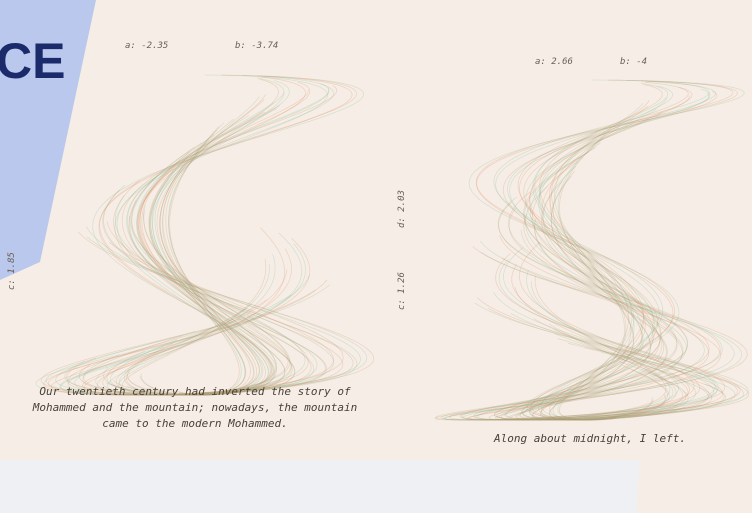  What do you see at coordinates (554, 62) in the screenshot?
I see `param-label: a: 2.66` at bounding box center [554, 62].